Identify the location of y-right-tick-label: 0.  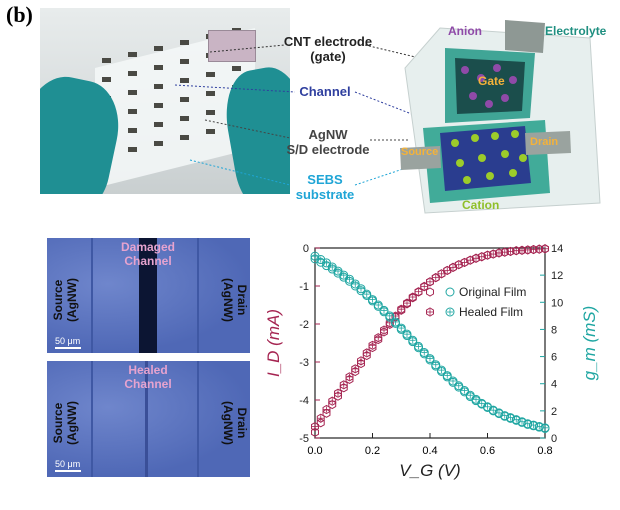
(554, 439).